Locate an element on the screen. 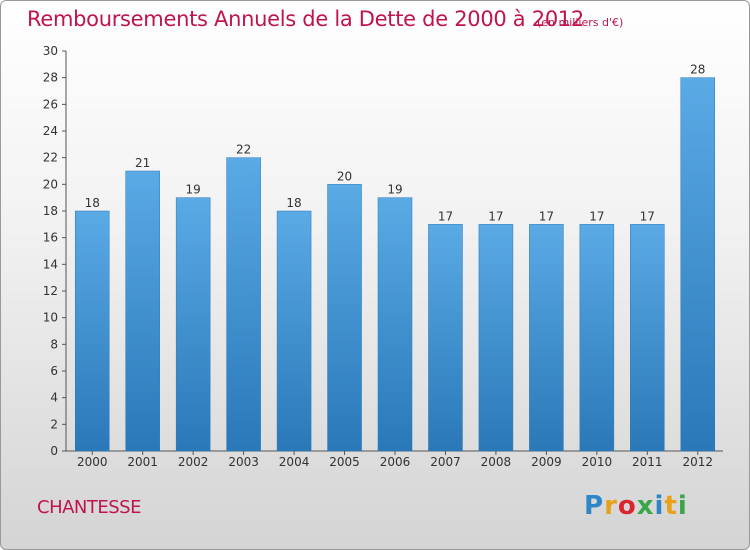 The height and width of the screenshot is (550, 750). y-tick-label: 30 is located at coordinates (50, 51).